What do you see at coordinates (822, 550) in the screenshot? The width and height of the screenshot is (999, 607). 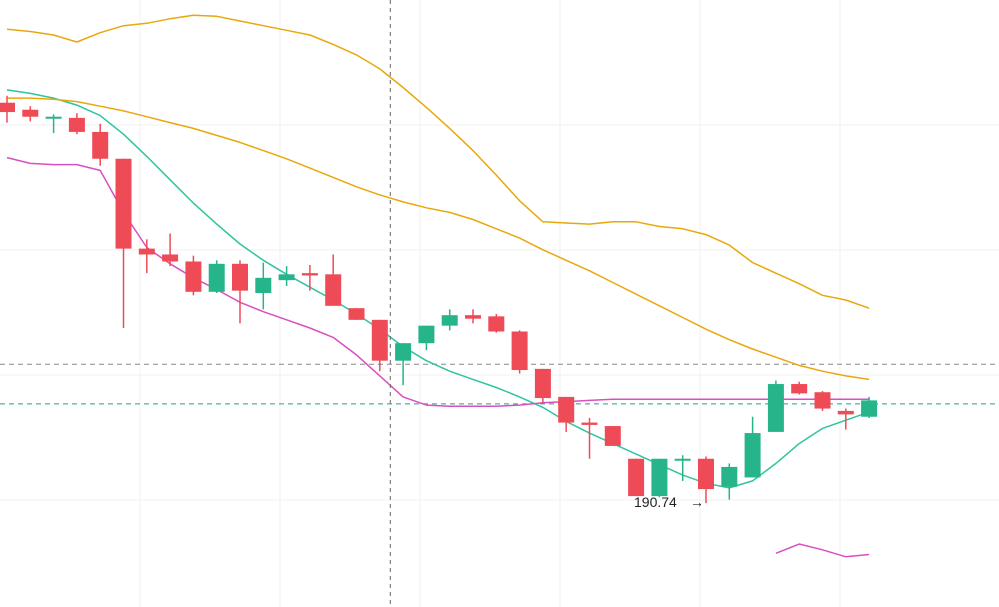 I see `series-bollinger_lower-lower-pane` at bounding box center [822, 550].